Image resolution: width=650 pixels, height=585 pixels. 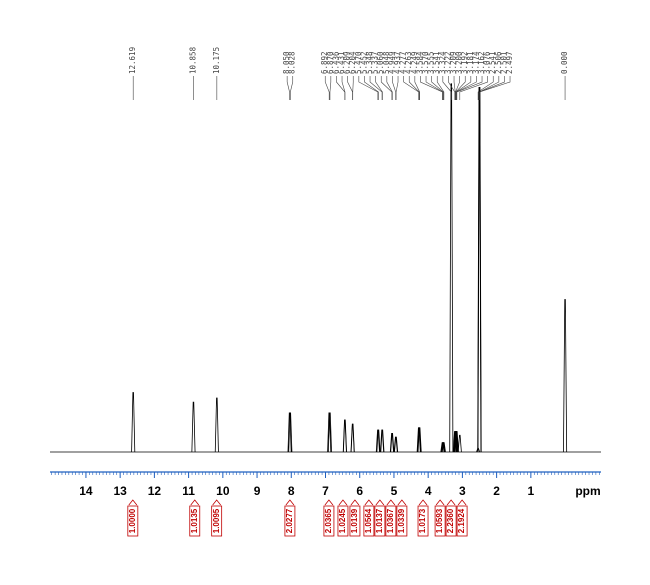 I want to click on integral-label: 1.0245, so click(x=342, y=520).